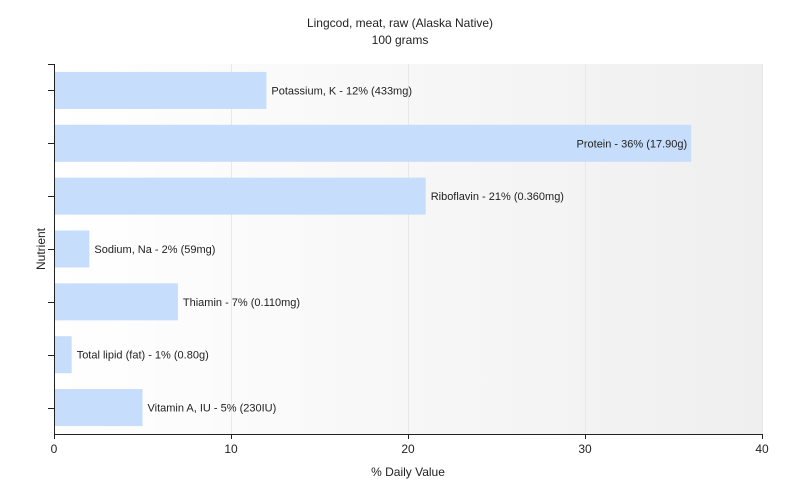 The width and height of the screenshot is (800, 500). What do you see at coordinates (585, 449) in the screenshot?
I see `x-tick-label: 30` at bounding box center [585, 449].